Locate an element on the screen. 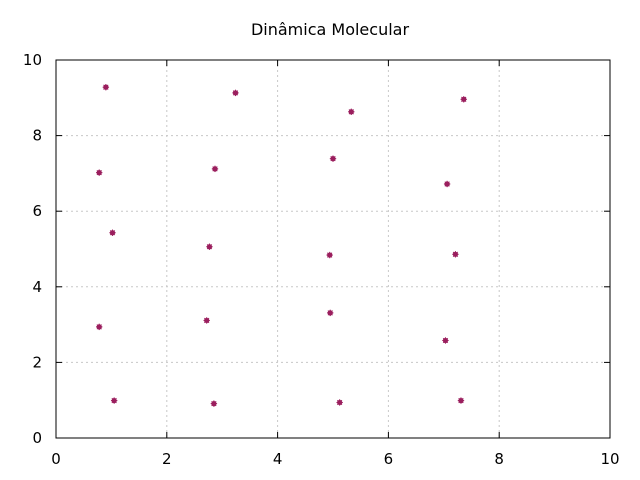 The height and width of the screenshot is (480, 640). y-tick-label: 4 is located at coordinates (37, 287).